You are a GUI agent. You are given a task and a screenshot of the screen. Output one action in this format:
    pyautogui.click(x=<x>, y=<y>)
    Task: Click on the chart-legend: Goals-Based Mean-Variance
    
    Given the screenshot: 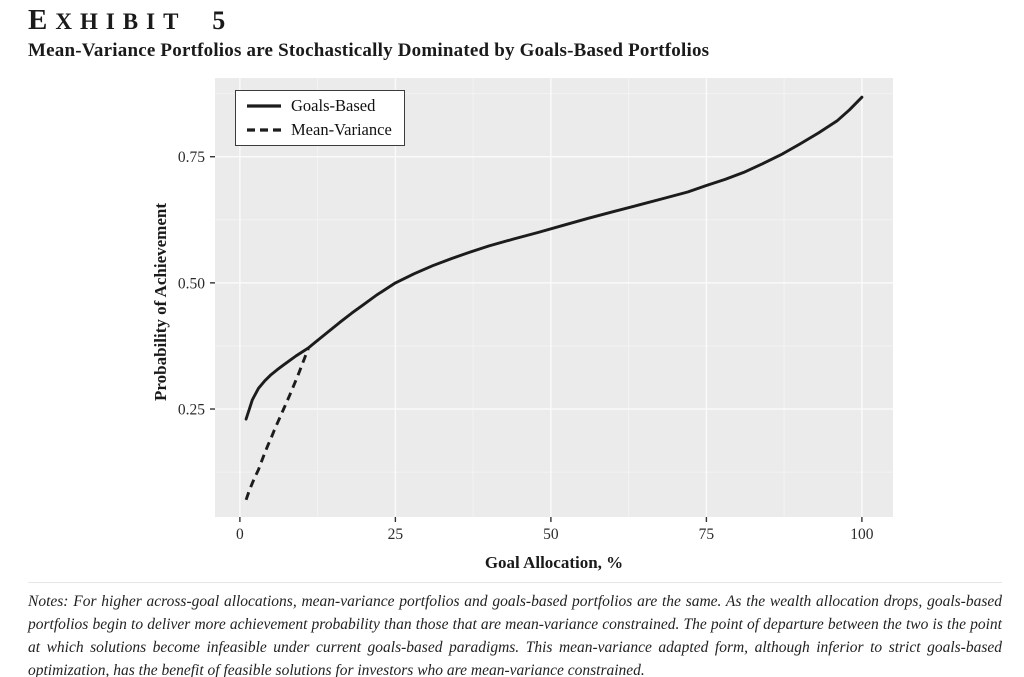 What is the action you would take?
    pyautogui.click(x=320, y=118)
    